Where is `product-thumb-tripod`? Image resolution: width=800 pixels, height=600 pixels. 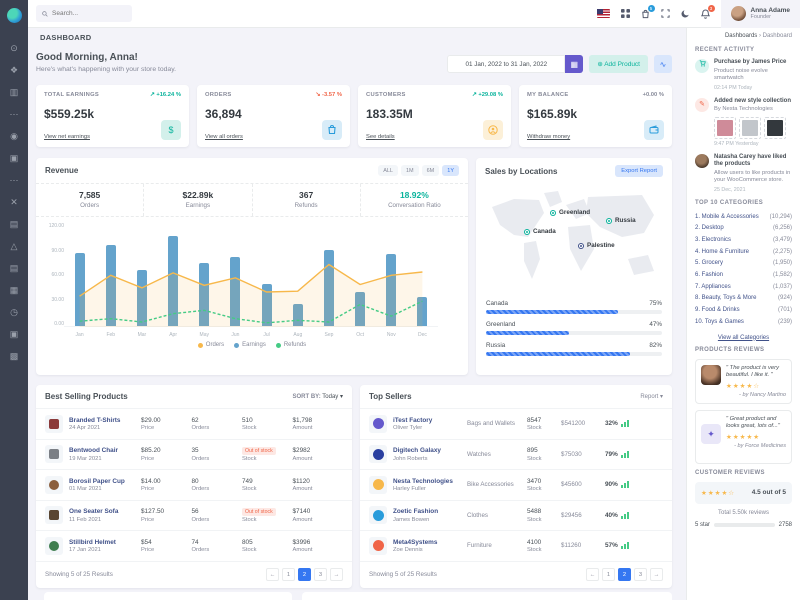 product-thumb-tripod is located at coordinates (750, 127).